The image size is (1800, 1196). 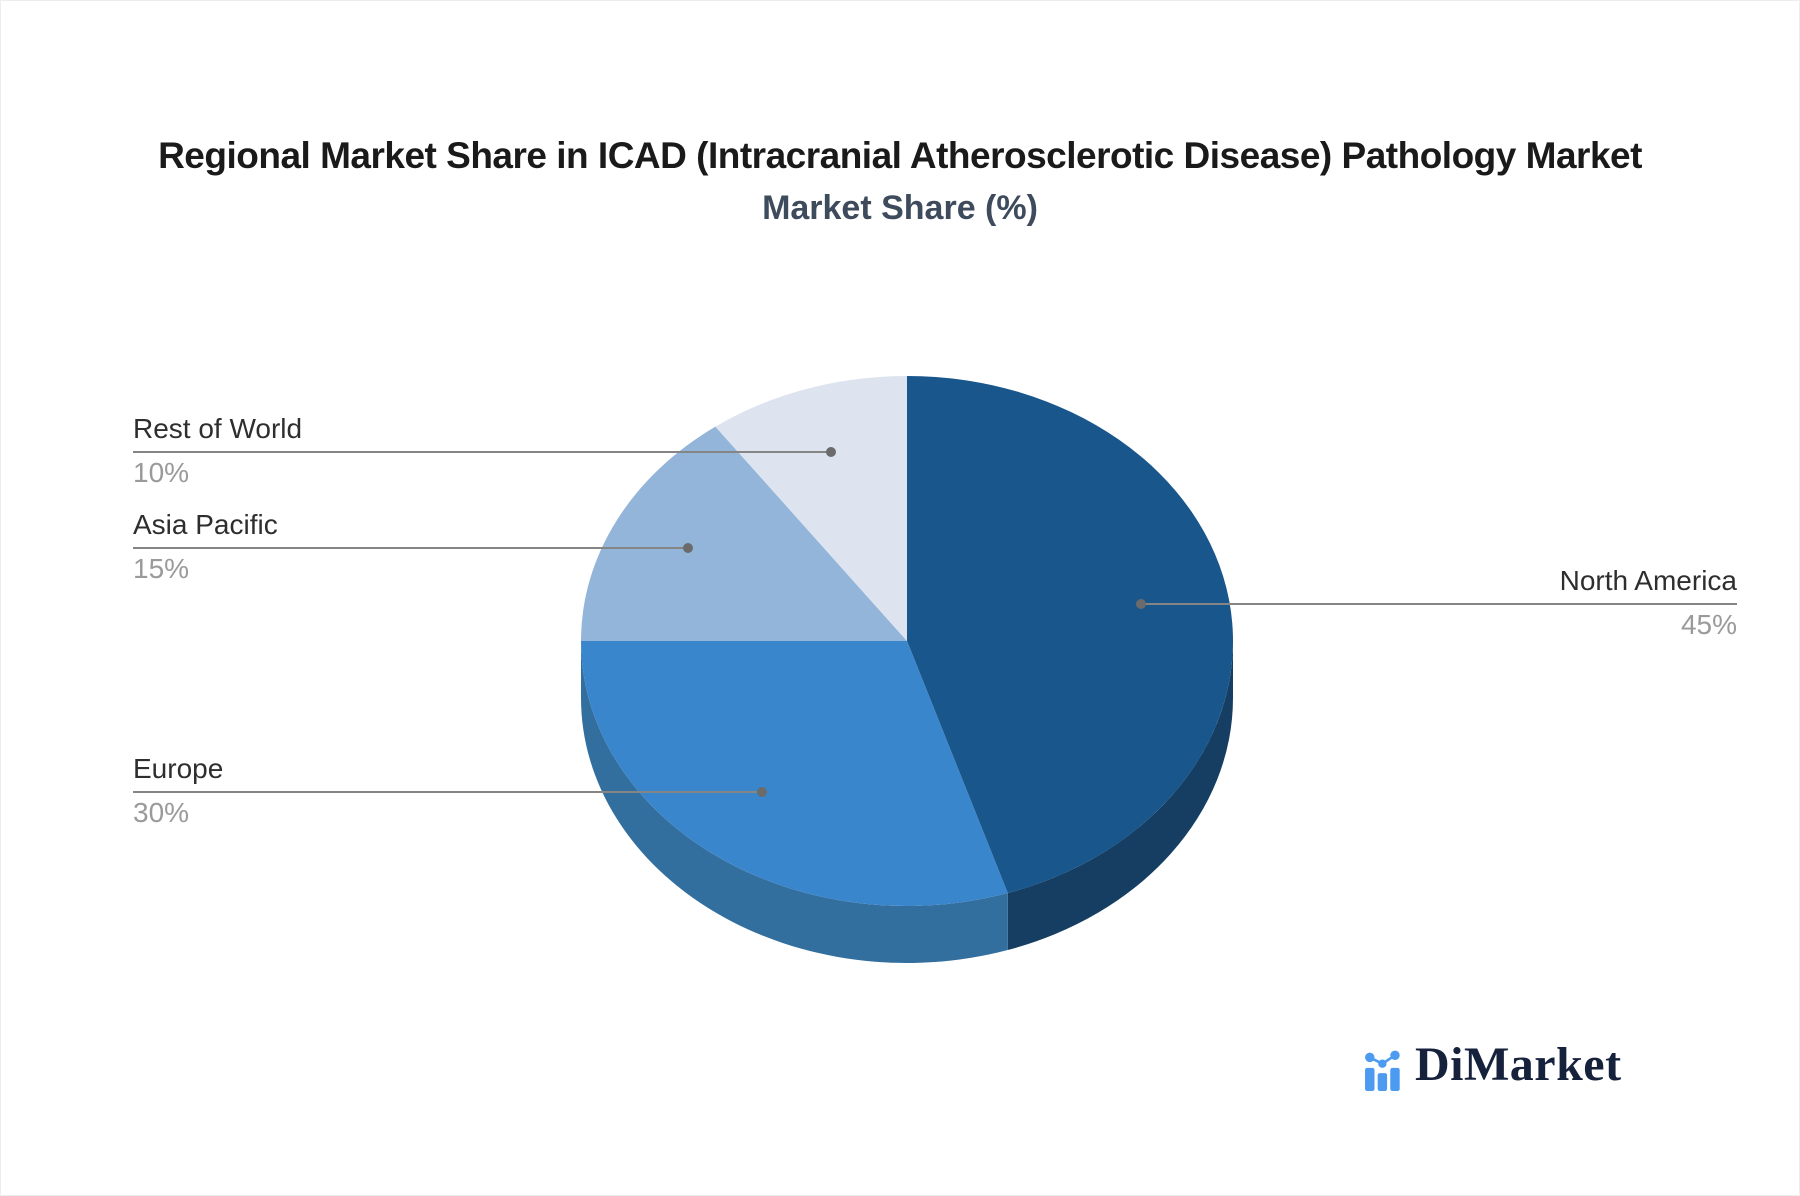 What do you see at coordinates (1439, 604) in the screenshot?
I see `callout-line-north-america` at bounding box center [1439, 604].